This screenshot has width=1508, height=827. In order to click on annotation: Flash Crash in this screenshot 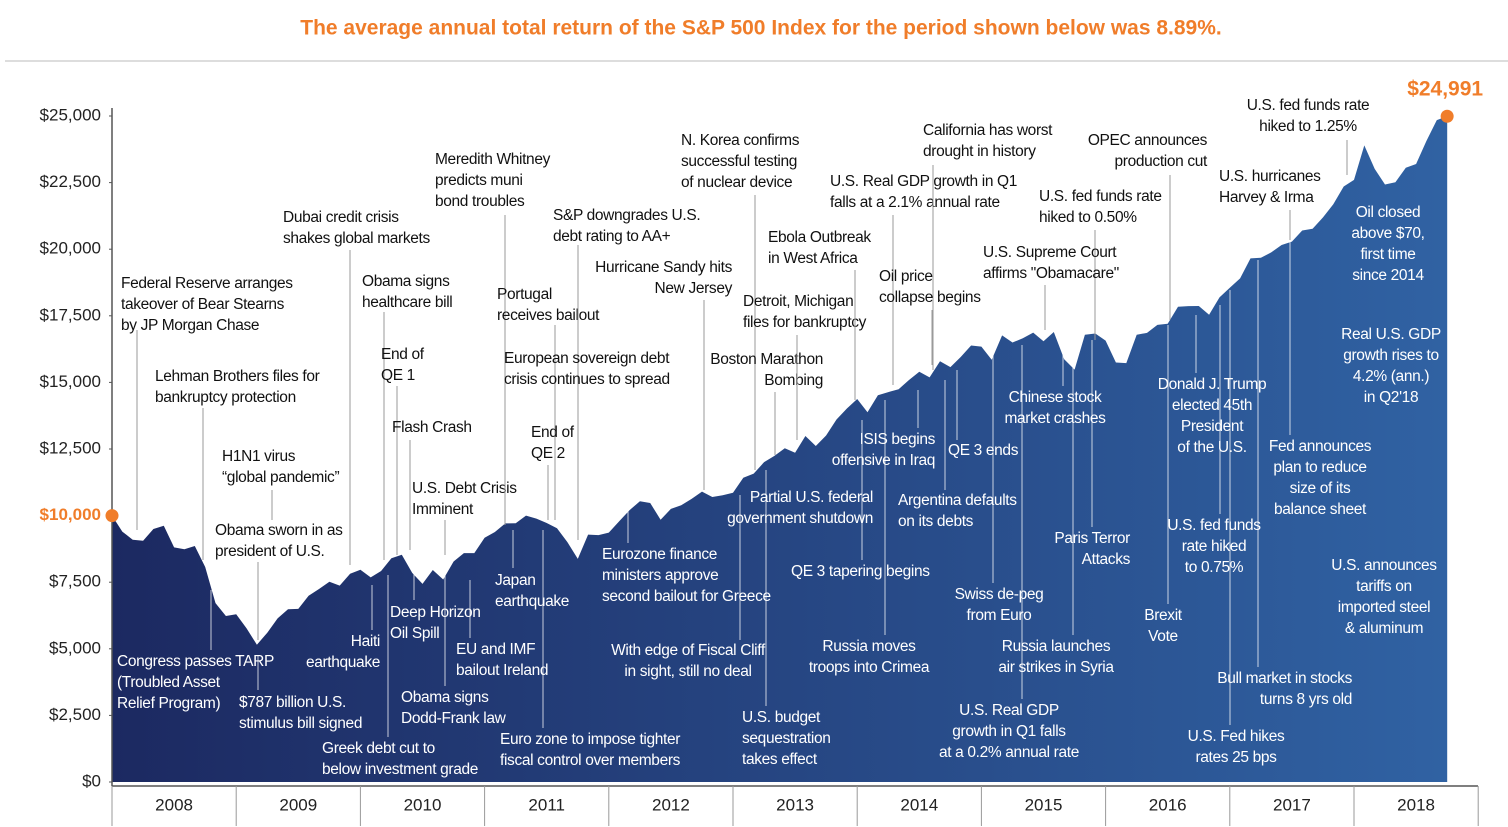, I will do `click(432, 427)`.